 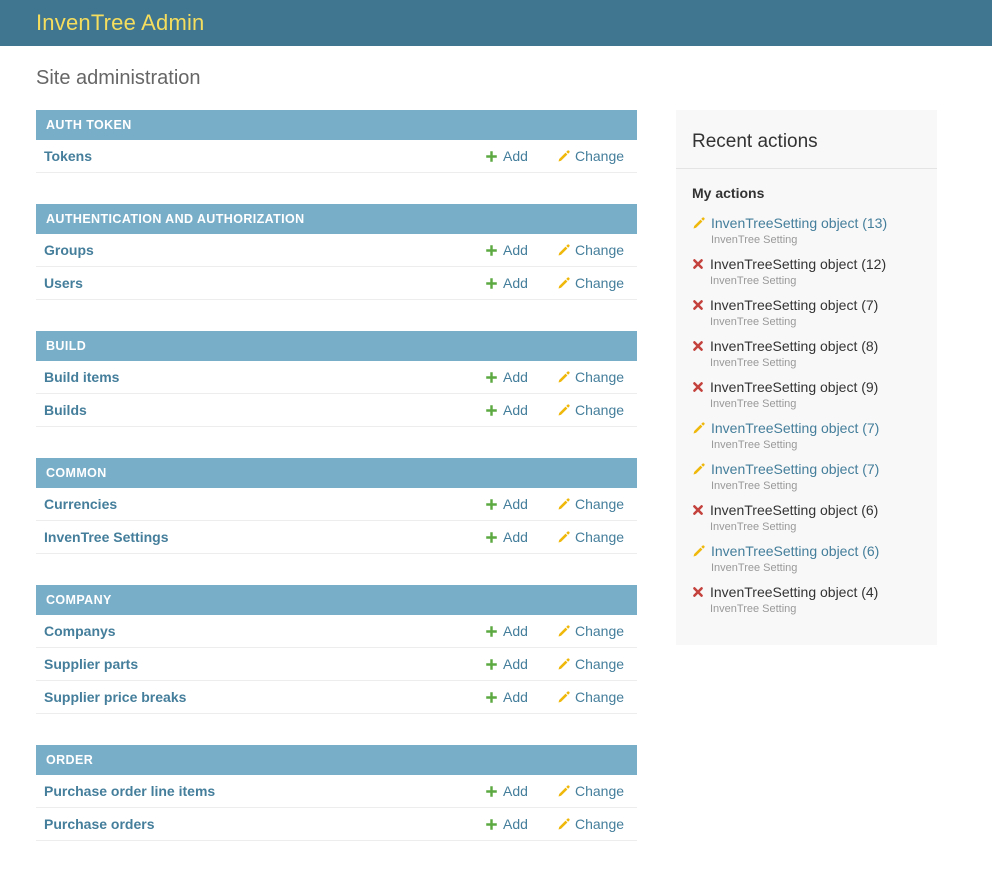 What do you see at coordinates (68, 156) in the screenshot?
I see `model-link: Tokens` at bounding box center [68, 156].